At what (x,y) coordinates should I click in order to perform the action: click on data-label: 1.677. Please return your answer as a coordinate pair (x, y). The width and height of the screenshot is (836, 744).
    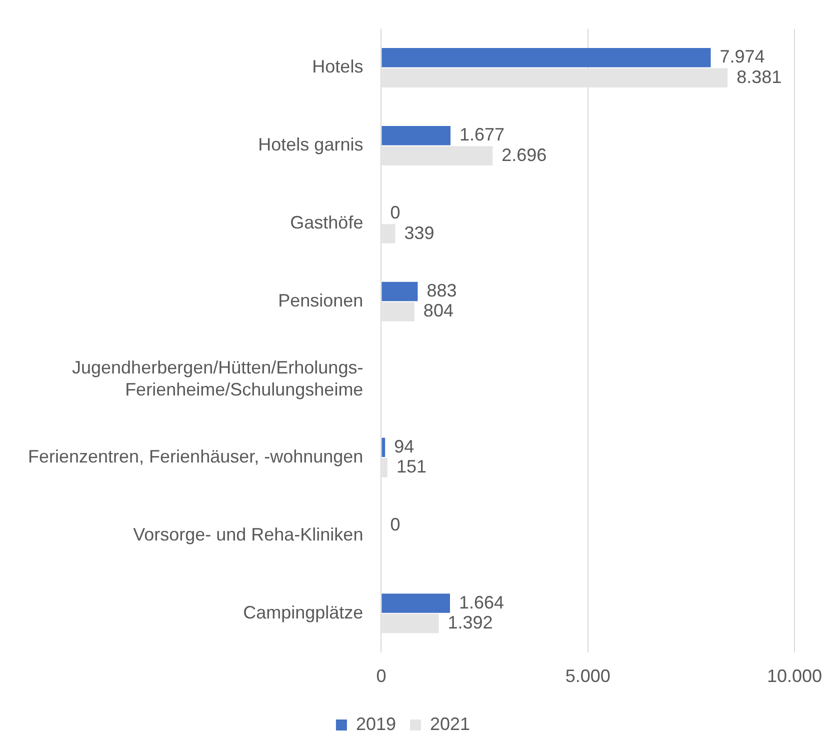
    Looking at the image, I should click on (482, 134).